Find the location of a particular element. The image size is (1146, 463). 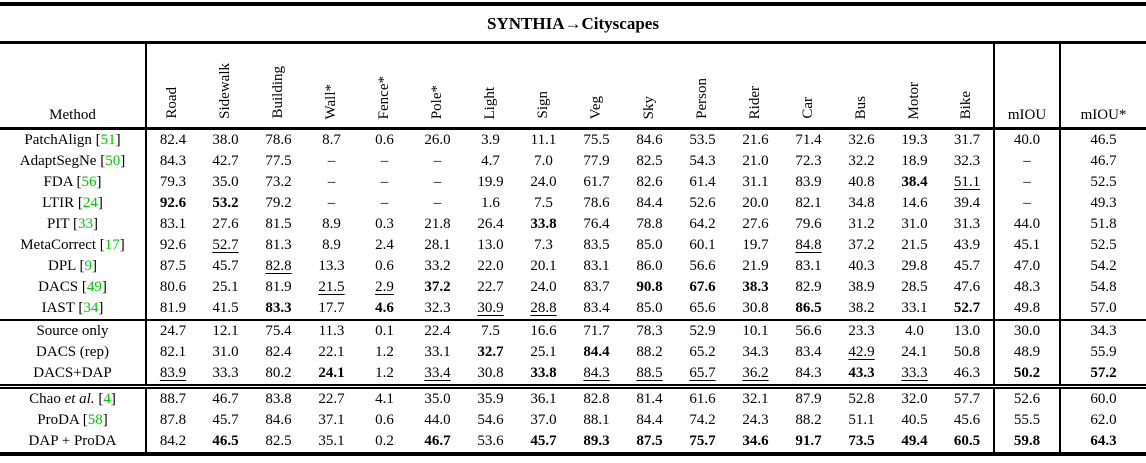

cell-miou-star: 46.7 is located at coordinates (1102, 161).